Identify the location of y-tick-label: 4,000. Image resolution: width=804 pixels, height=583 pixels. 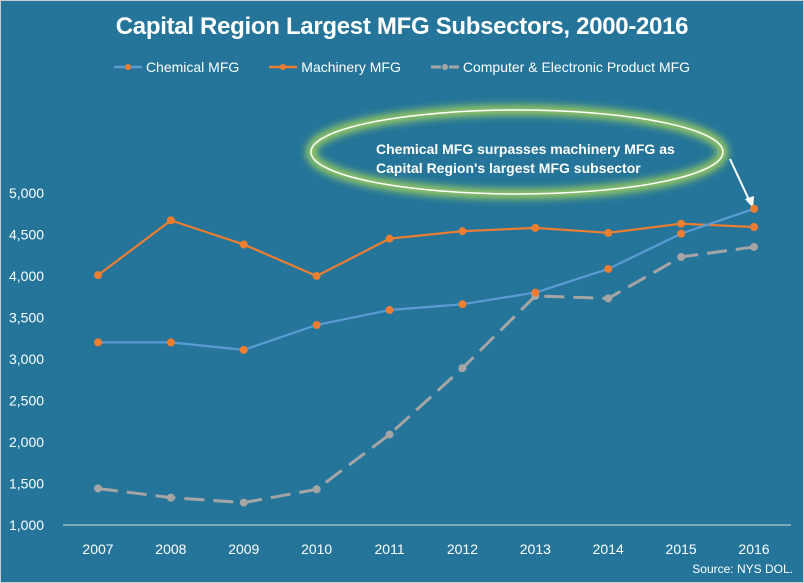
(26, 276).